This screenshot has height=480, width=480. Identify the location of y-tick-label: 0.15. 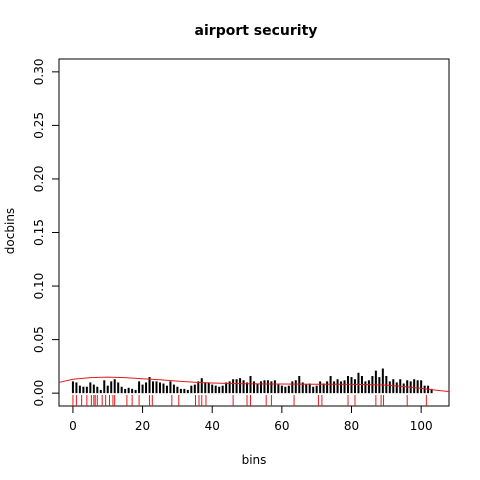
(39, 232).